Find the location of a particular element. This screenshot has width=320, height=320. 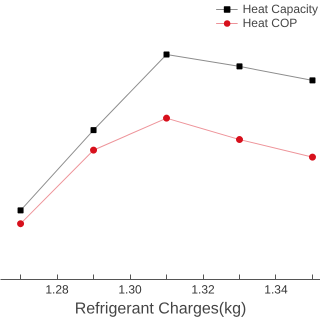

x-tick-label: 1.34 is located at coordinates (276, 289).